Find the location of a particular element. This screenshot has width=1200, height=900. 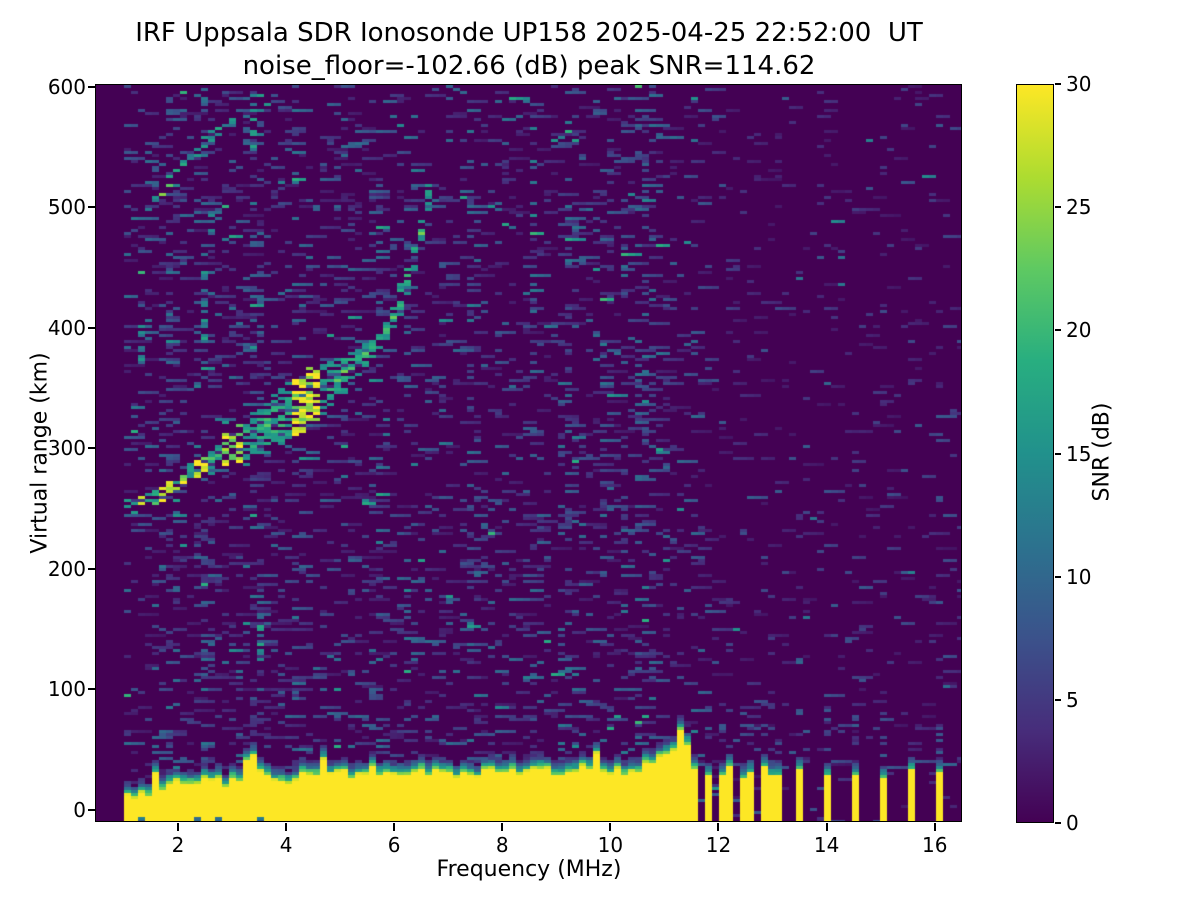

y-tick-label: 200 is located at coordinates (66, 568).